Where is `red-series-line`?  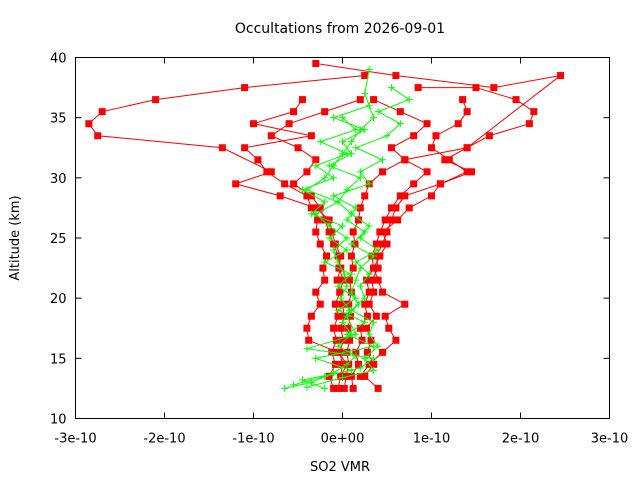
red-series-line is located at coordinates (414, 238).